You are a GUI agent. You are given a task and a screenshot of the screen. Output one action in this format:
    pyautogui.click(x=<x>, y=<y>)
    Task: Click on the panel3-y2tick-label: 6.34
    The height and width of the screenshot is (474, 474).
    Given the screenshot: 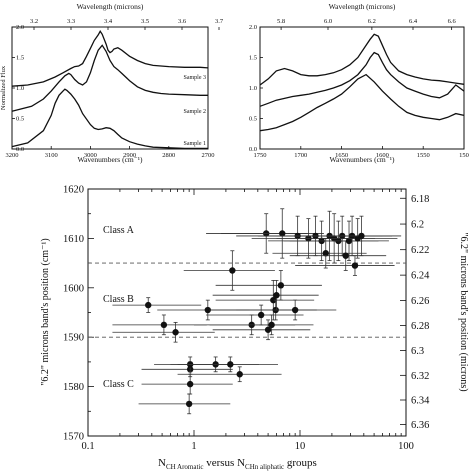 What is the action you would take?
    pyautogui.click(x=420, y=401)
    